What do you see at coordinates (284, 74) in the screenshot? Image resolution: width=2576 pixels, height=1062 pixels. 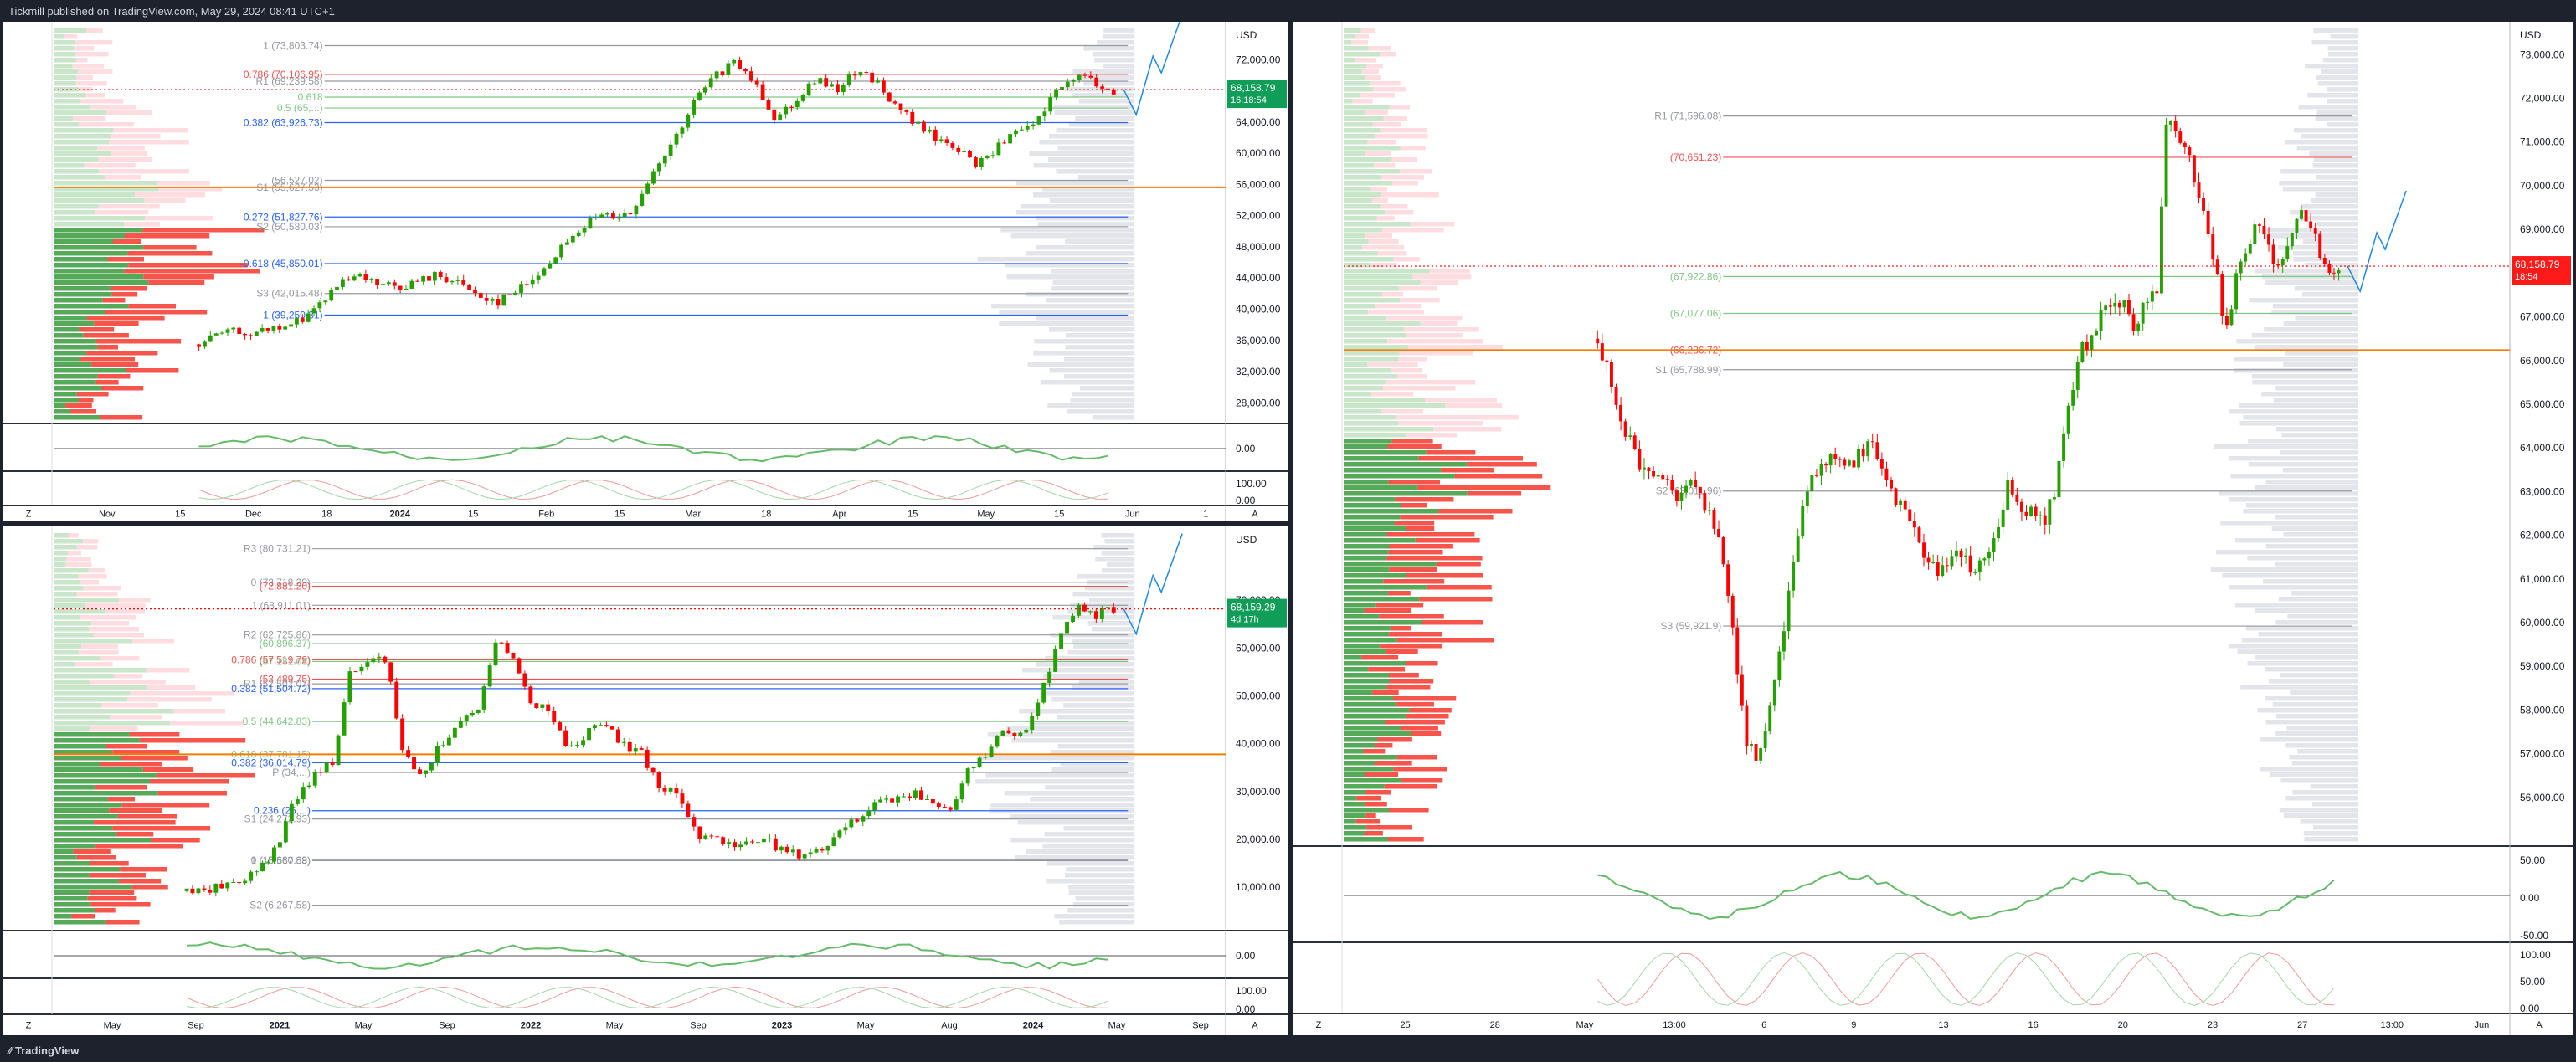 I see `level-label: 0.786 (70,106.95)` at bounding box center [284, 74].